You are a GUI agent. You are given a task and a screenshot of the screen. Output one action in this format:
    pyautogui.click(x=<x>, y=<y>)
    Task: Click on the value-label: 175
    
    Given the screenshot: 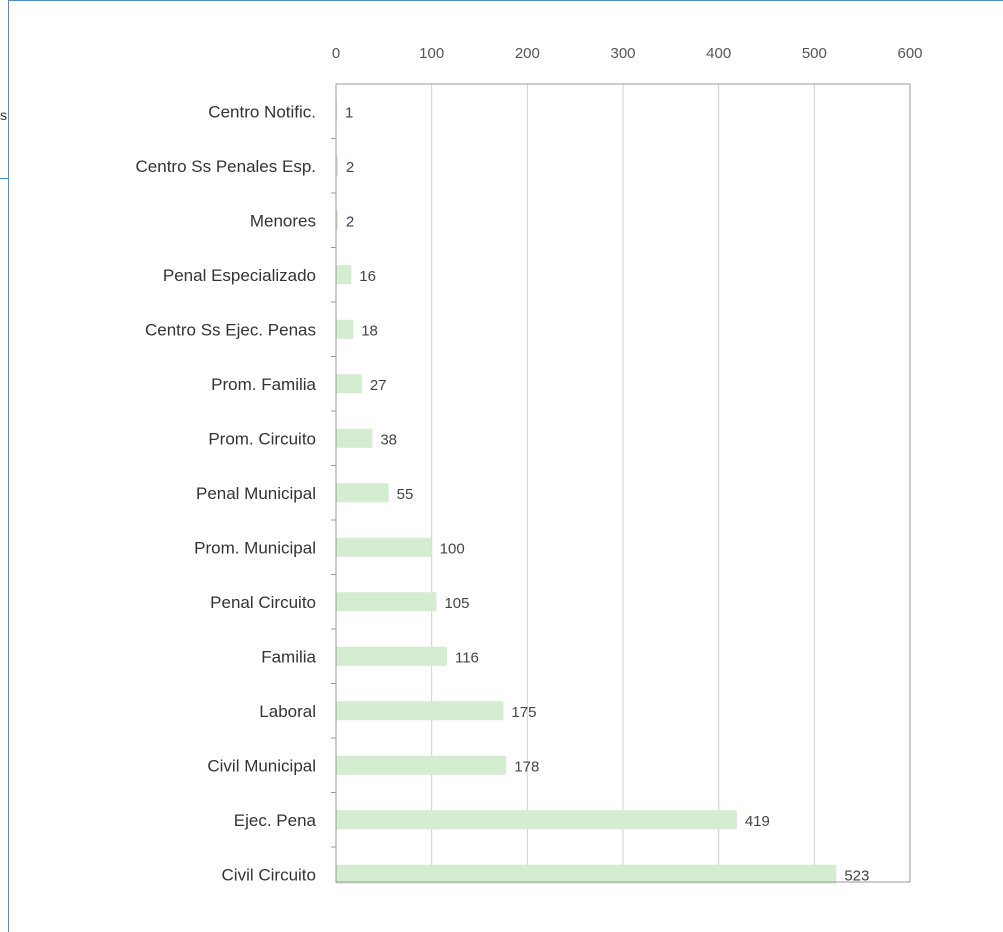 What is the action you would take?
    pyautogui.click(x=523, y=712)
    